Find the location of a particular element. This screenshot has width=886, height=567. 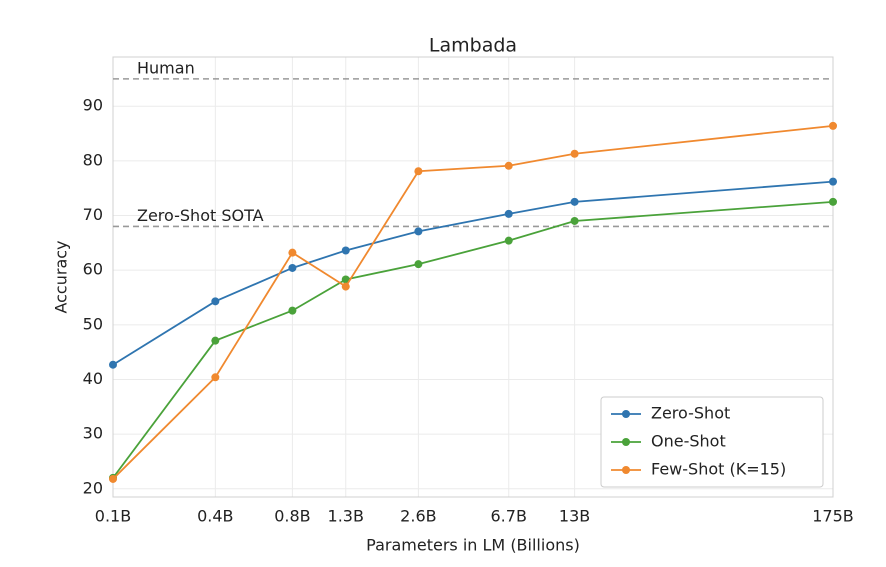

legend: Zero-Shot One-Shot Few-Shot (K=15) is located at coordinates (712, 442).